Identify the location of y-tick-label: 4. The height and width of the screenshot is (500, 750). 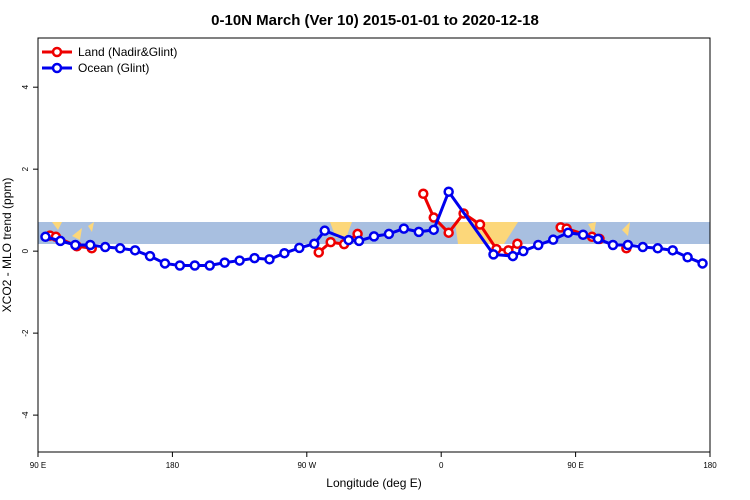
(25, 86).